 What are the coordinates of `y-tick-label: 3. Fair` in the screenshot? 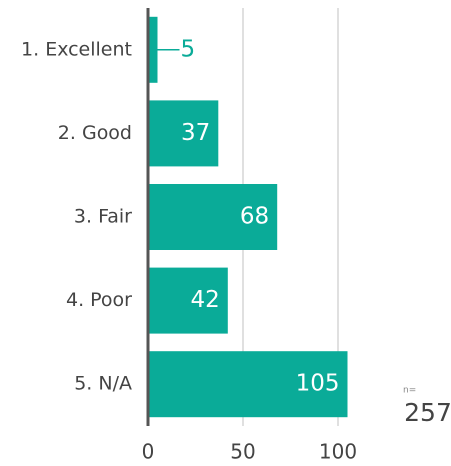 It's located at (103, 217).